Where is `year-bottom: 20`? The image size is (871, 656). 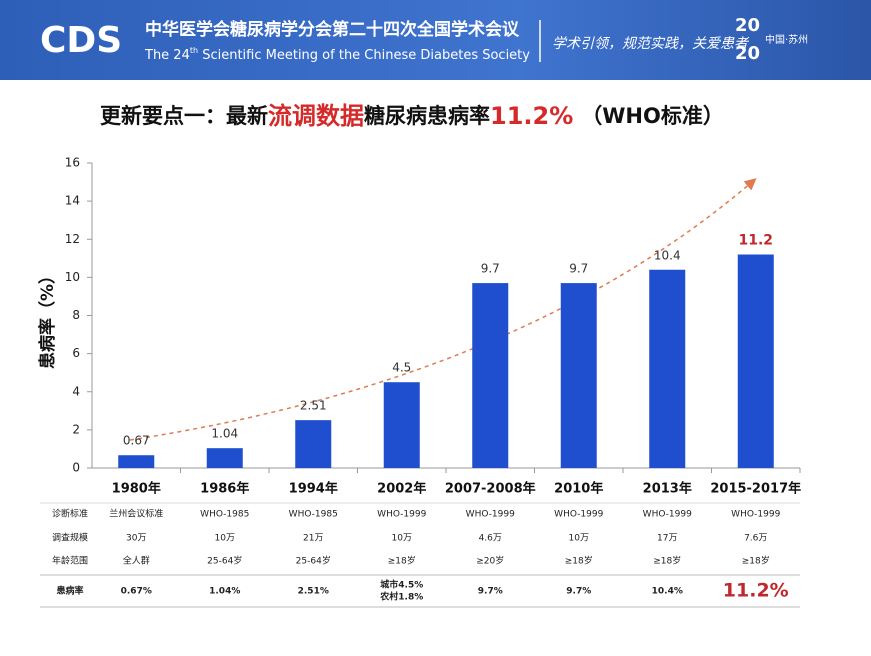 year-bottom: 20 is located at coordinates (747, 53).